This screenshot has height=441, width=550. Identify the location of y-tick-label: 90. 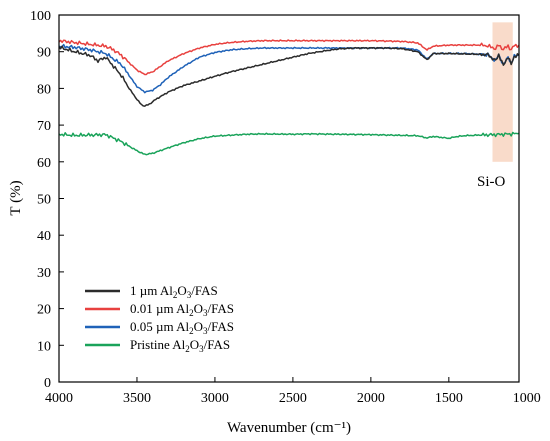
(44, 53).